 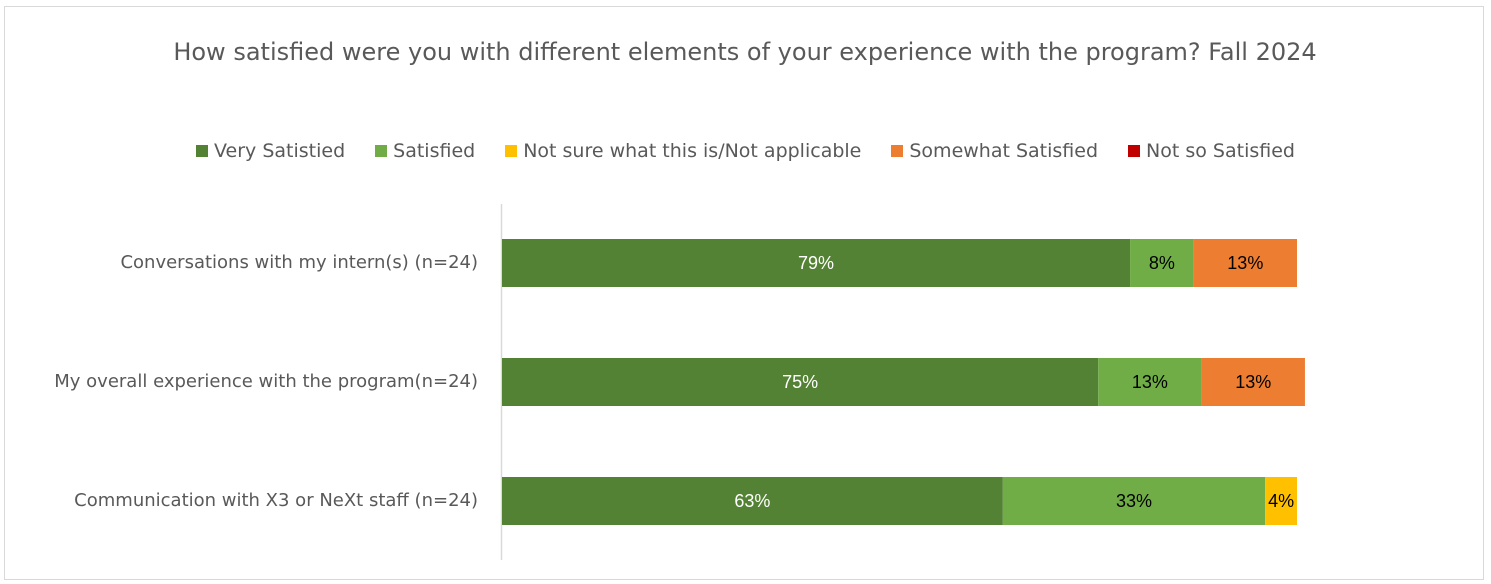 I want to click on data-label-1-3: 13%, so click(x=1253, y=382).